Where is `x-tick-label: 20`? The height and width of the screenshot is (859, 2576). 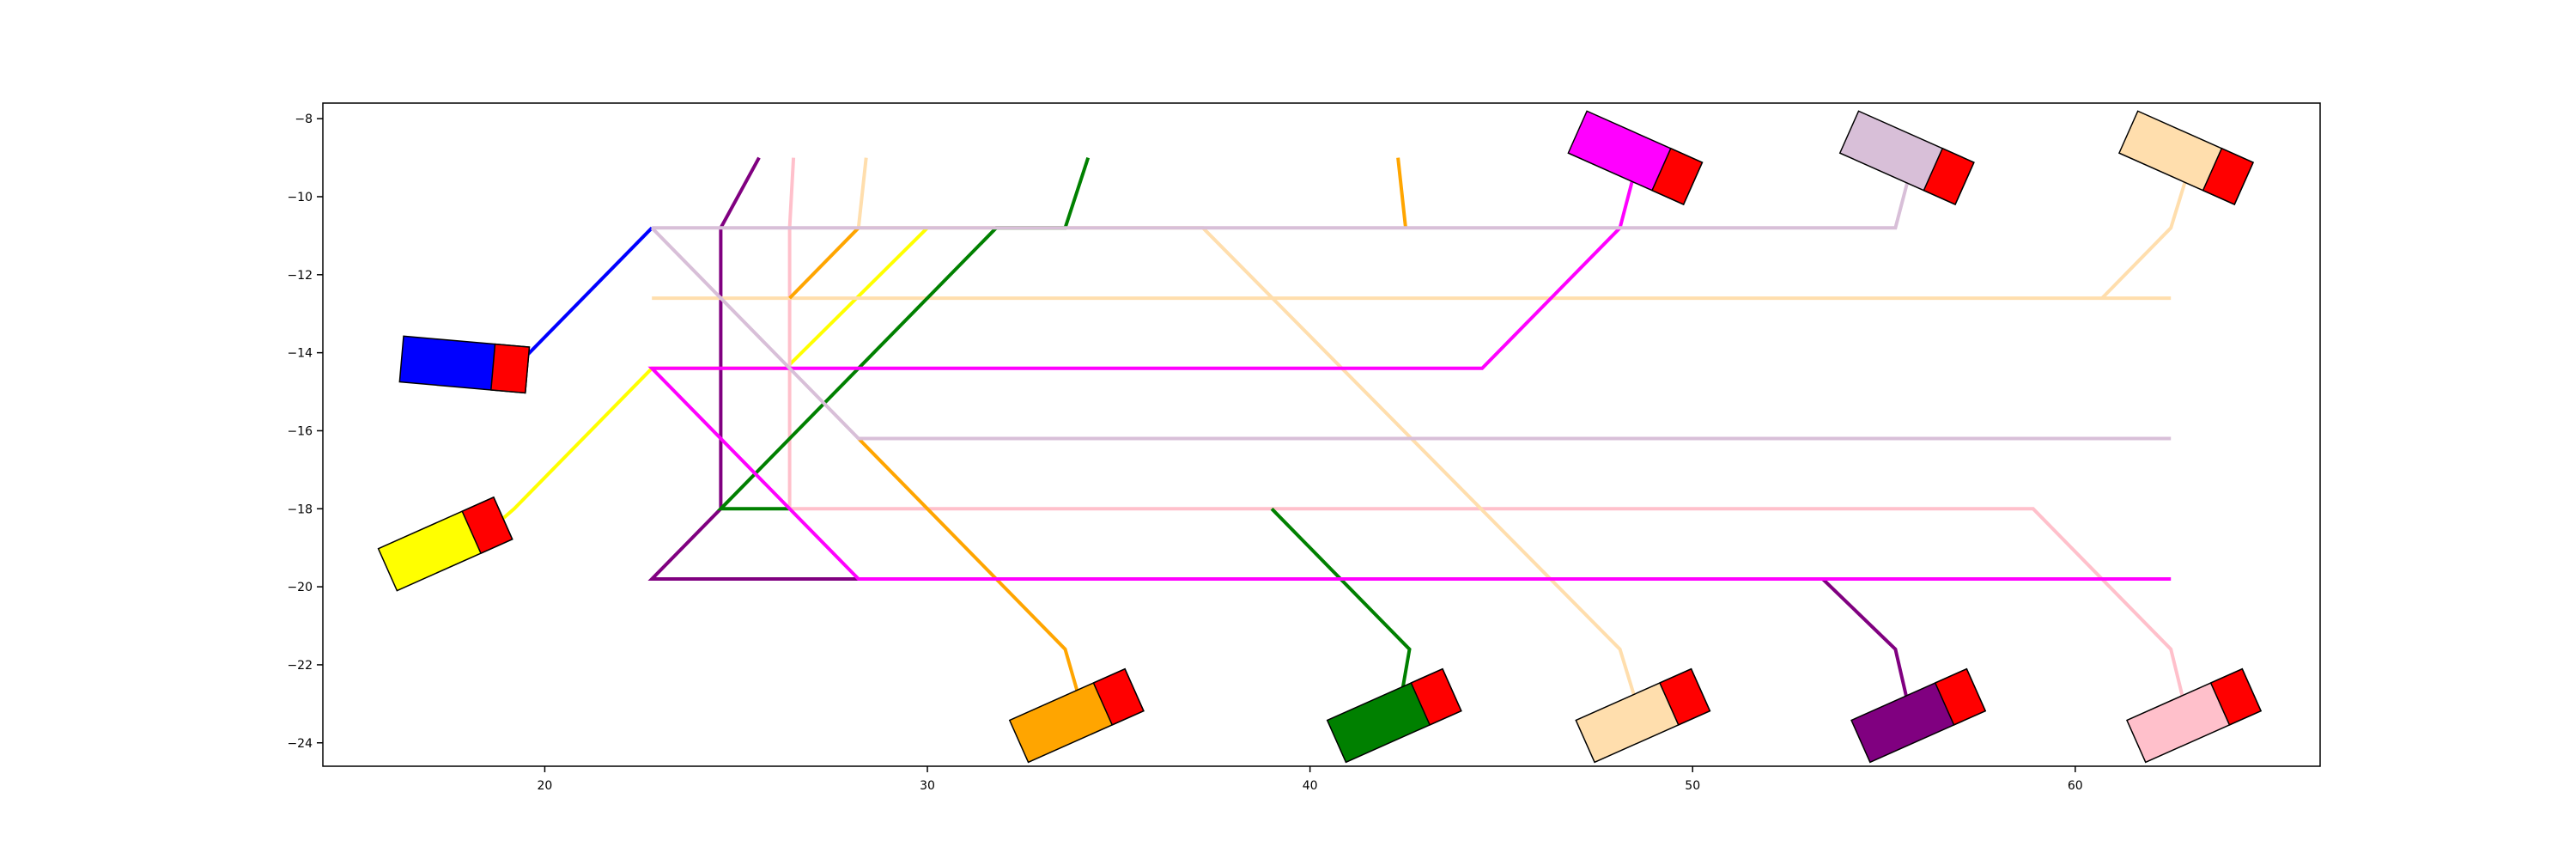 x-tick-label: 20 is located at coordinates (545, 786).